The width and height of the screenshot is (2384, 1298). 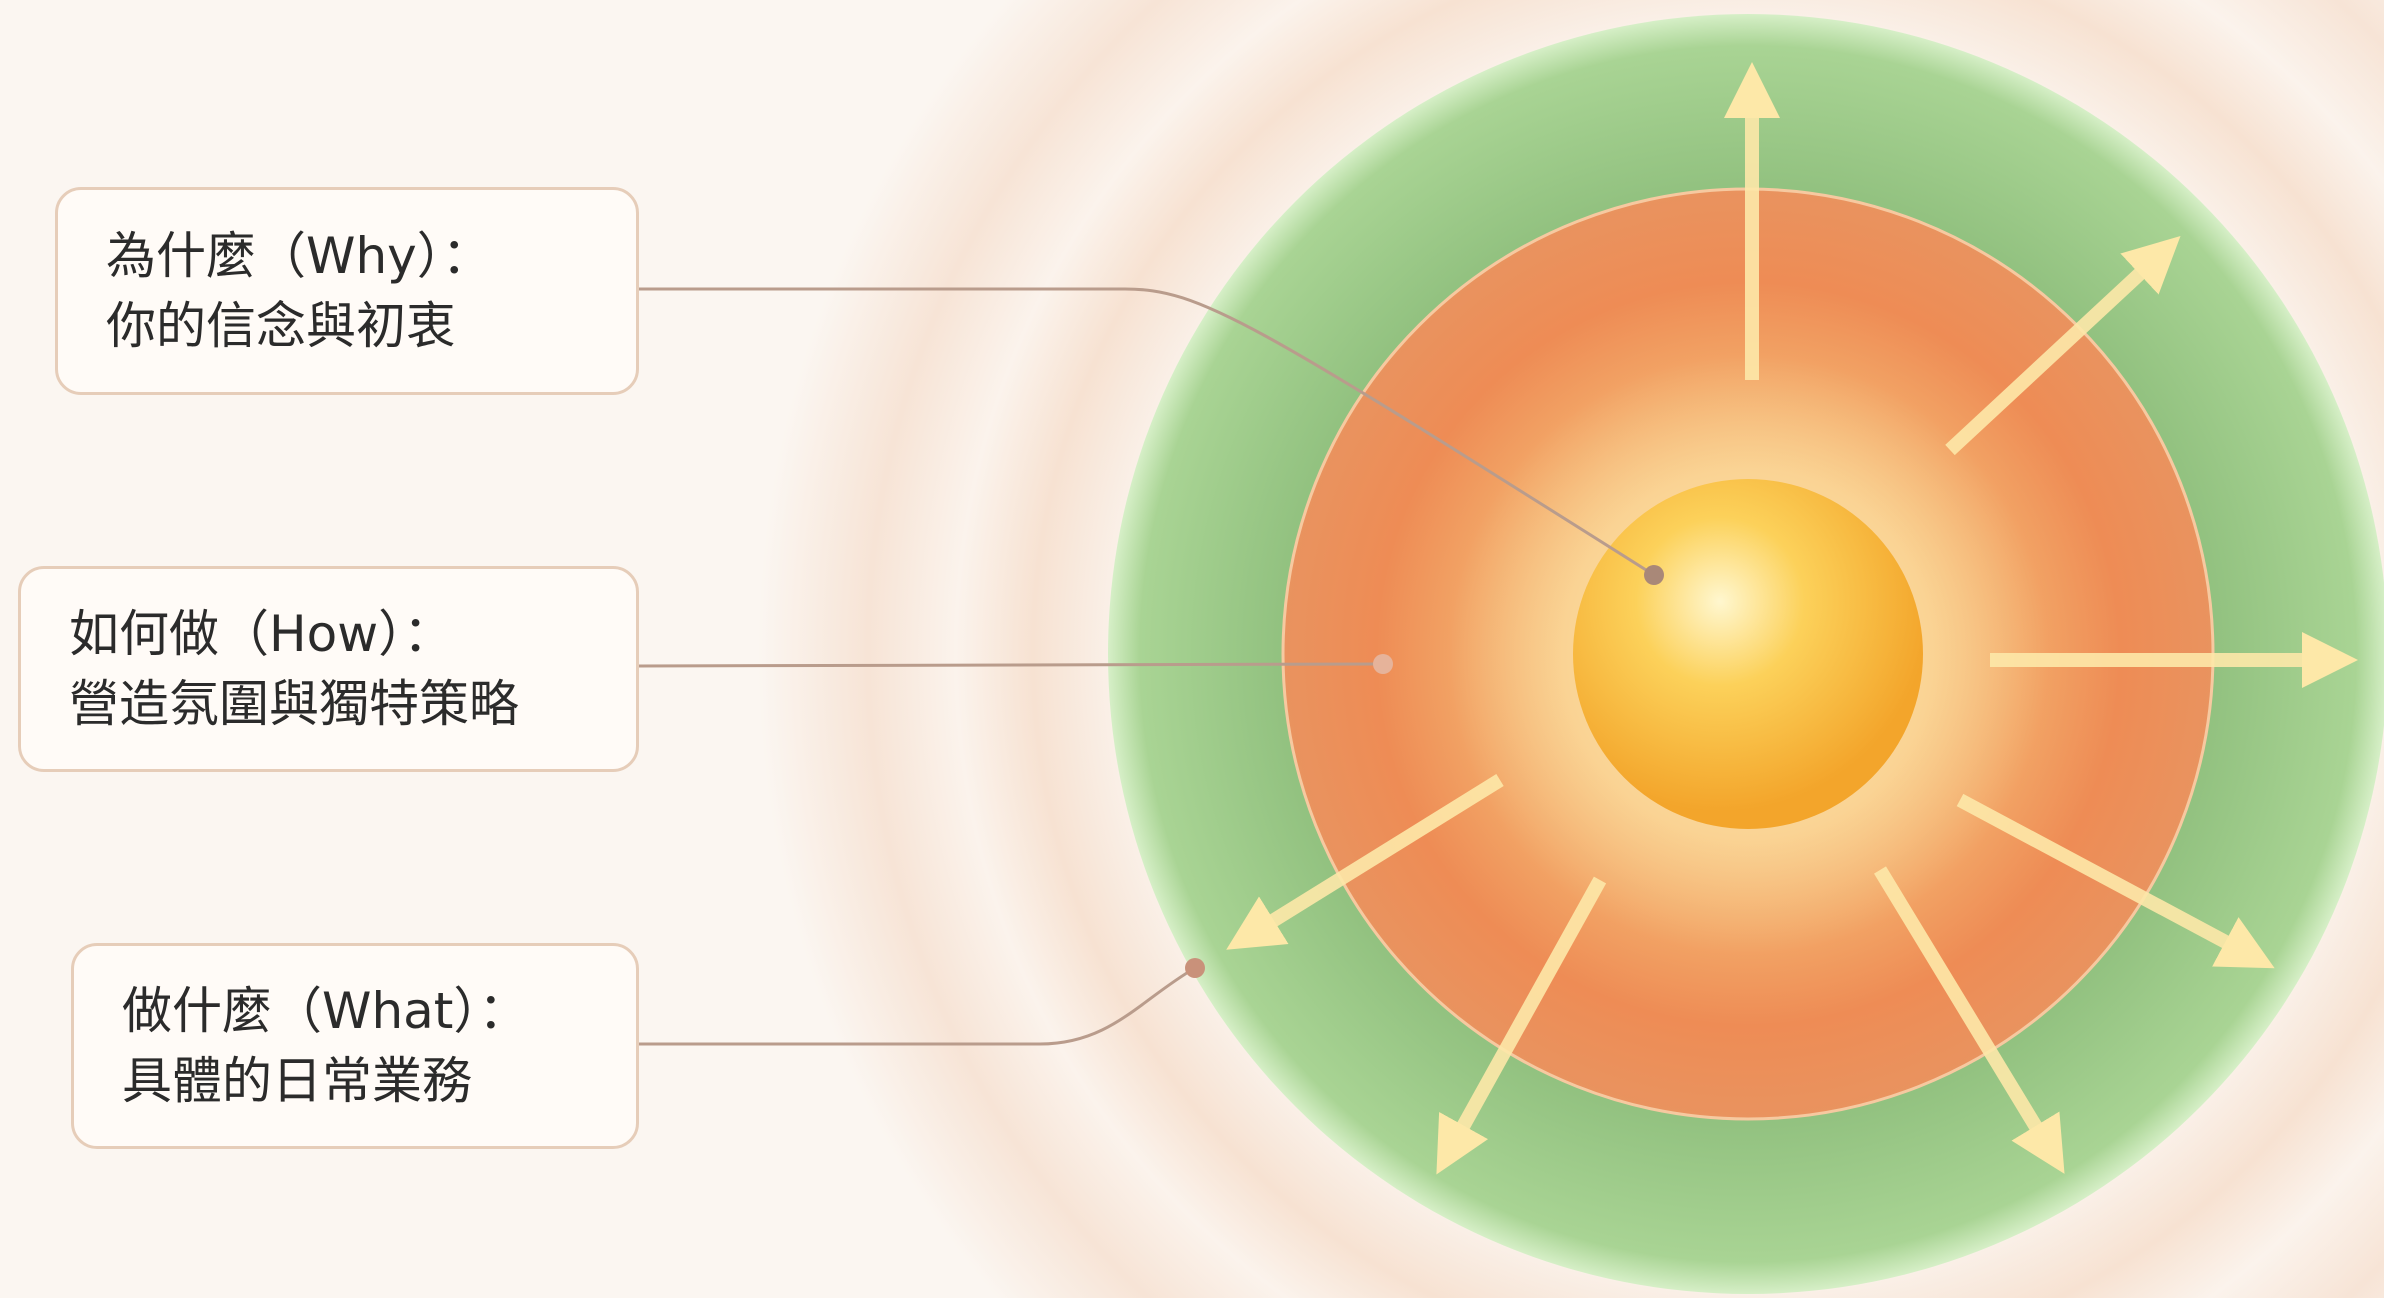 I want to click on why-box: 為什麼（Why）： 你的信念與初衷, so click(x=347, y=291).